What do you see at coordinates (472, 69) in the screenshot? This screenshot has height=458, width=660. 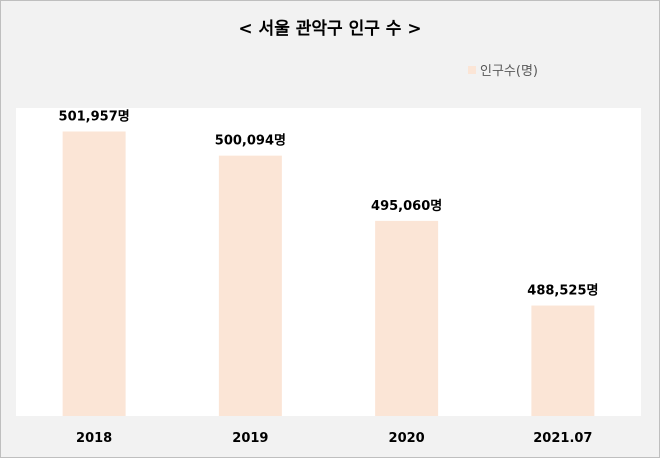 I see `legend-swatch` at bounding box center [472, 69].